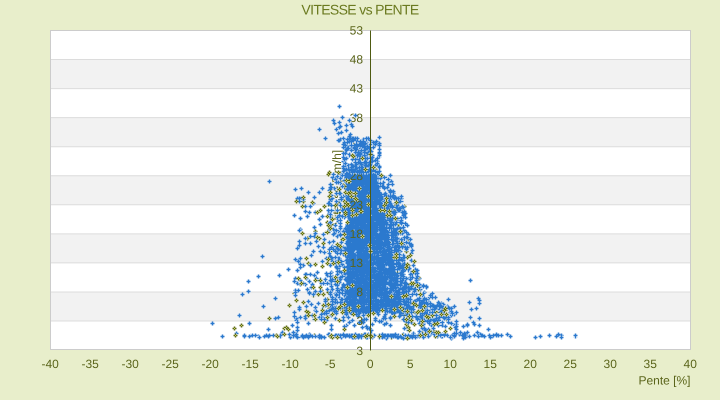 This screenshot has height=400, width=720. I want to click on svg-text: -40, so click(51, 364).